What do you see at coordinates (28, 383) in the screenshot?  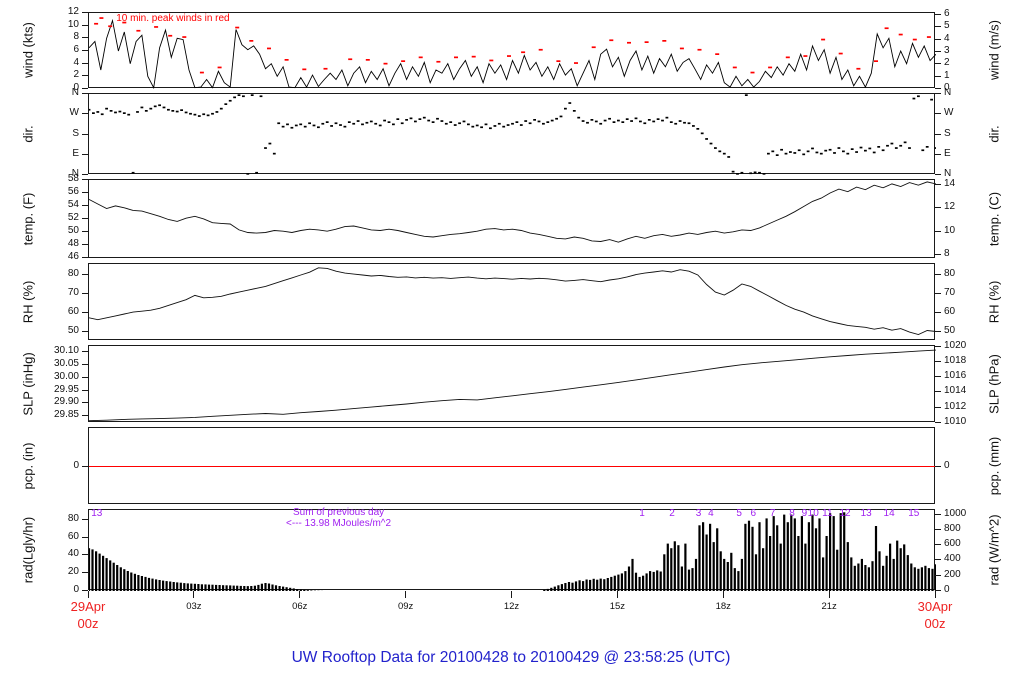 I see `y-axis-label-left-slp: SLP (inHg)` at bounding box center [28, 383].